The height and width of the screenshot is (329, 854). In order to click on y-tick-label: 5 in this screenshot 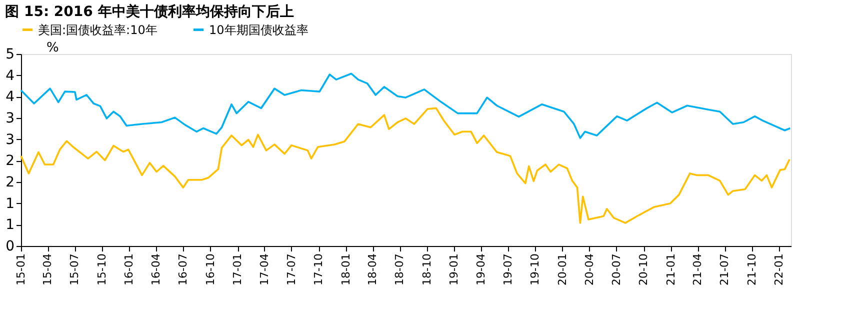, I will do `click(10, 54)`.